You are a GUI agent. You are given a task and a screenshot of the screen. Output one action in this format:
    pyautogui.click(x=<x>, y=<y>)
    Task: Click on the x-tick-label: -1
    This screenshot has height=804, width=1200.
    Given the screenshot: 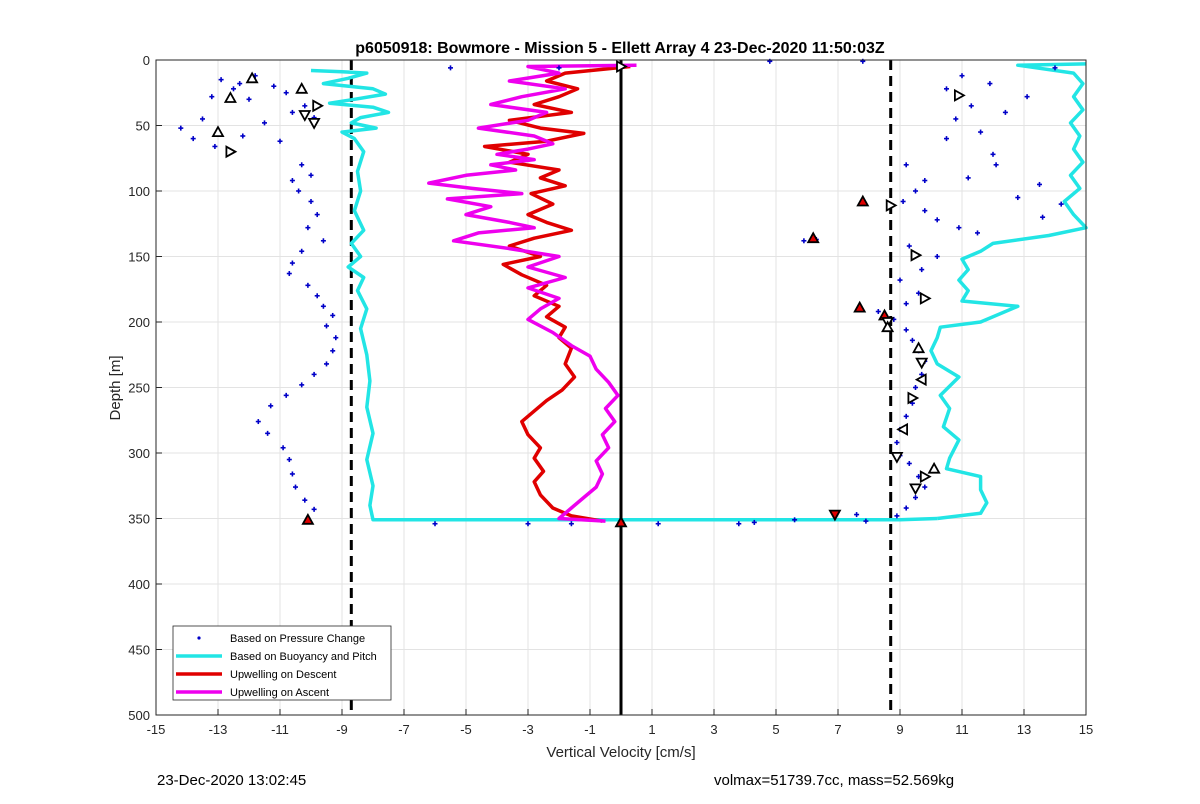 What is the action you would take?
    pyautogui.click(x=590, y=729)
    